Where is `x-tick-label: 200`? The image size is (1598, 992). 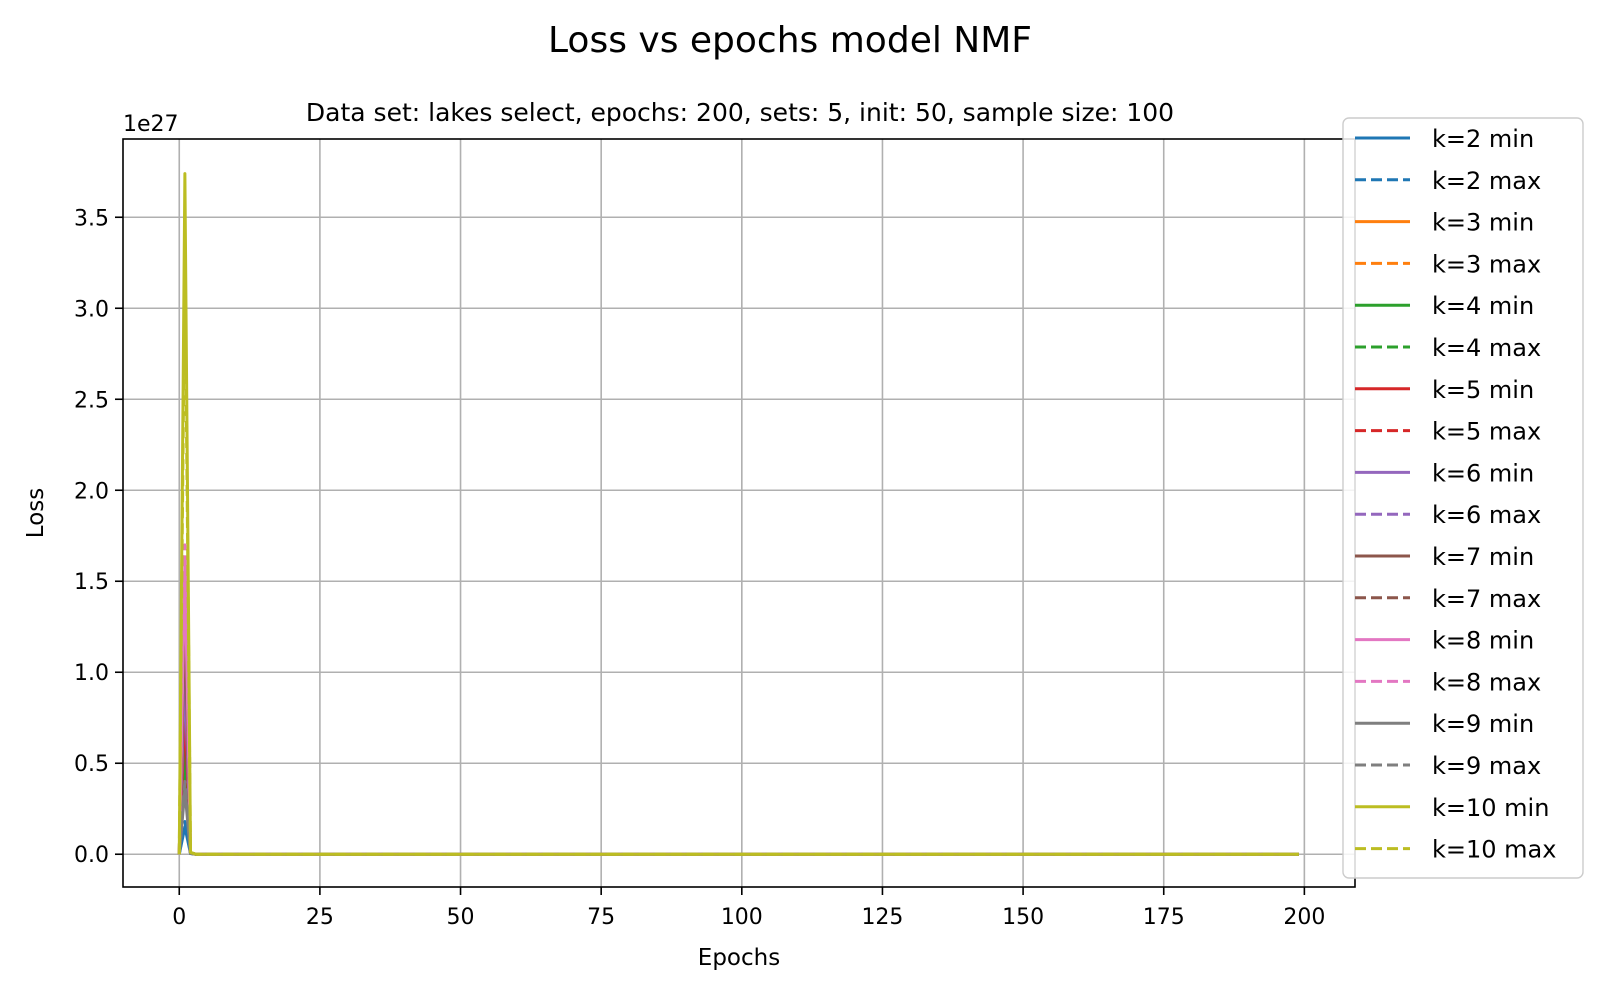
x-tick-label: 200 is located at coordinates (1304, 917).